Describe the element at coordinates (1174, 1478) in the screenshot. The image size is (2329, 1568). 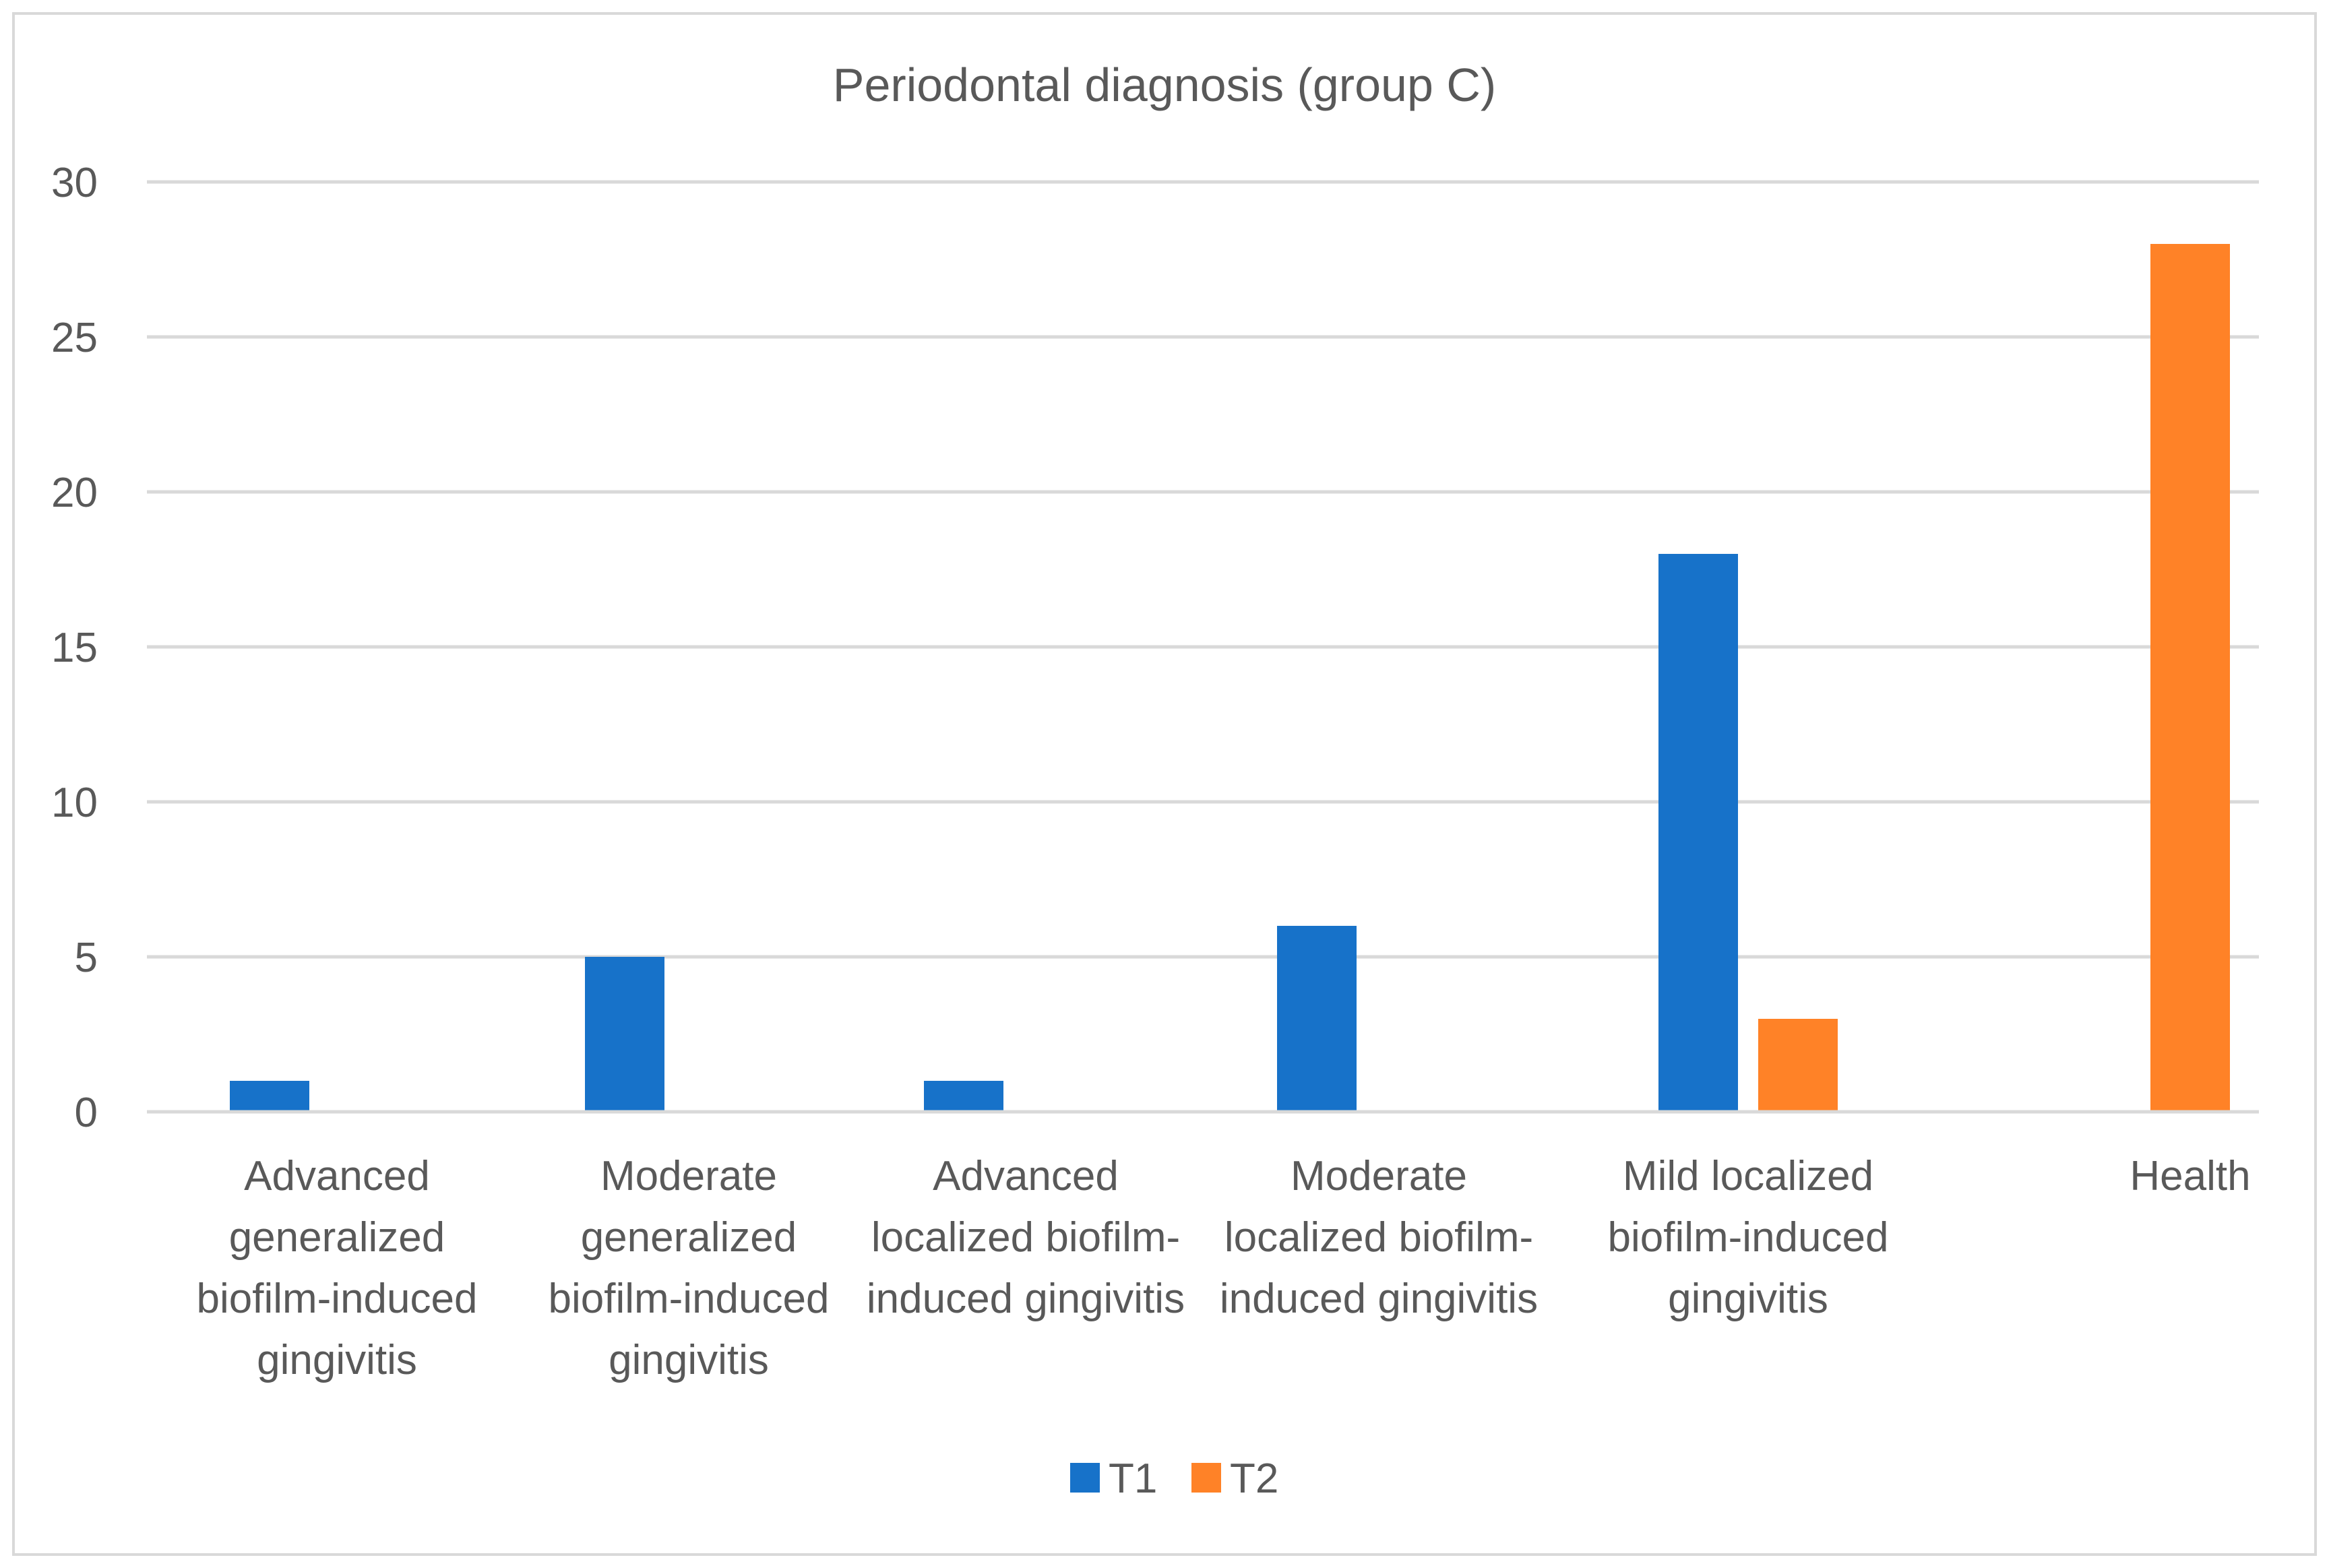
I see `legend: T1 T2` at that location.